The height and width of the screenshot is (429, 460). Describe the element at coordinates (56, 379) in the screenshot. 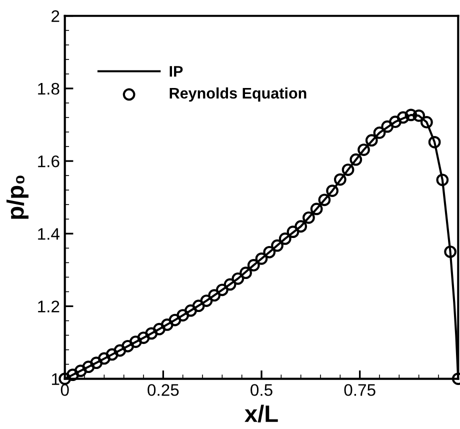

I see `y-tick-label: 1` at that location.